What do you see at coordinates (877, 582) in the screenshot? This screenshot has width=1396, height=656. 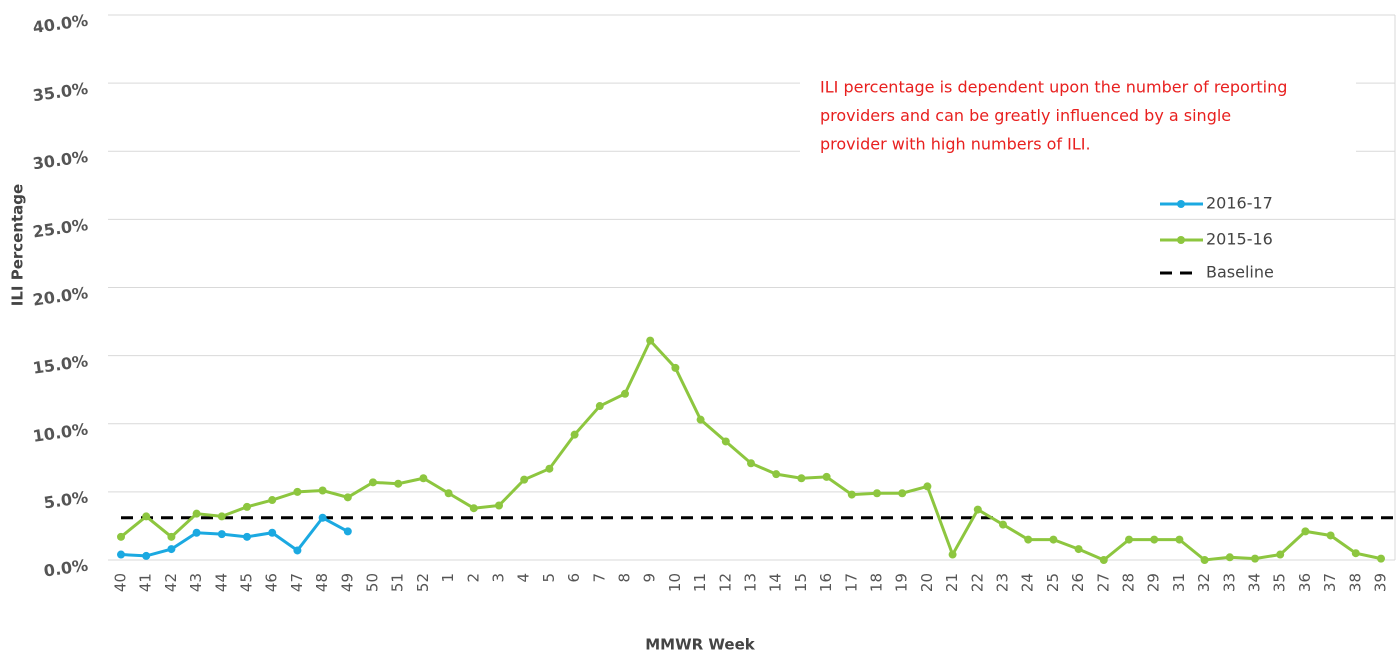 I see `x-tick-label: 18` at bounding box center [877, 582].